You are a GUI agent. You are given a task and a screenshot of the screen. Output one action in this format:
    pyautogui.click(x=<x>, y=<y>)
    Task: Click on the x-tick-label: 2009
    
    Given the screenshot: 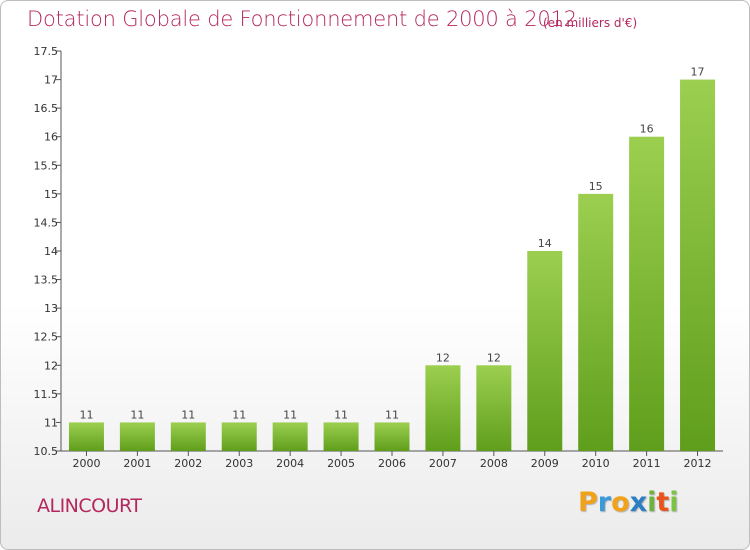 What is the action you would take?
    pyautogui.click(x=545, y=463)
    